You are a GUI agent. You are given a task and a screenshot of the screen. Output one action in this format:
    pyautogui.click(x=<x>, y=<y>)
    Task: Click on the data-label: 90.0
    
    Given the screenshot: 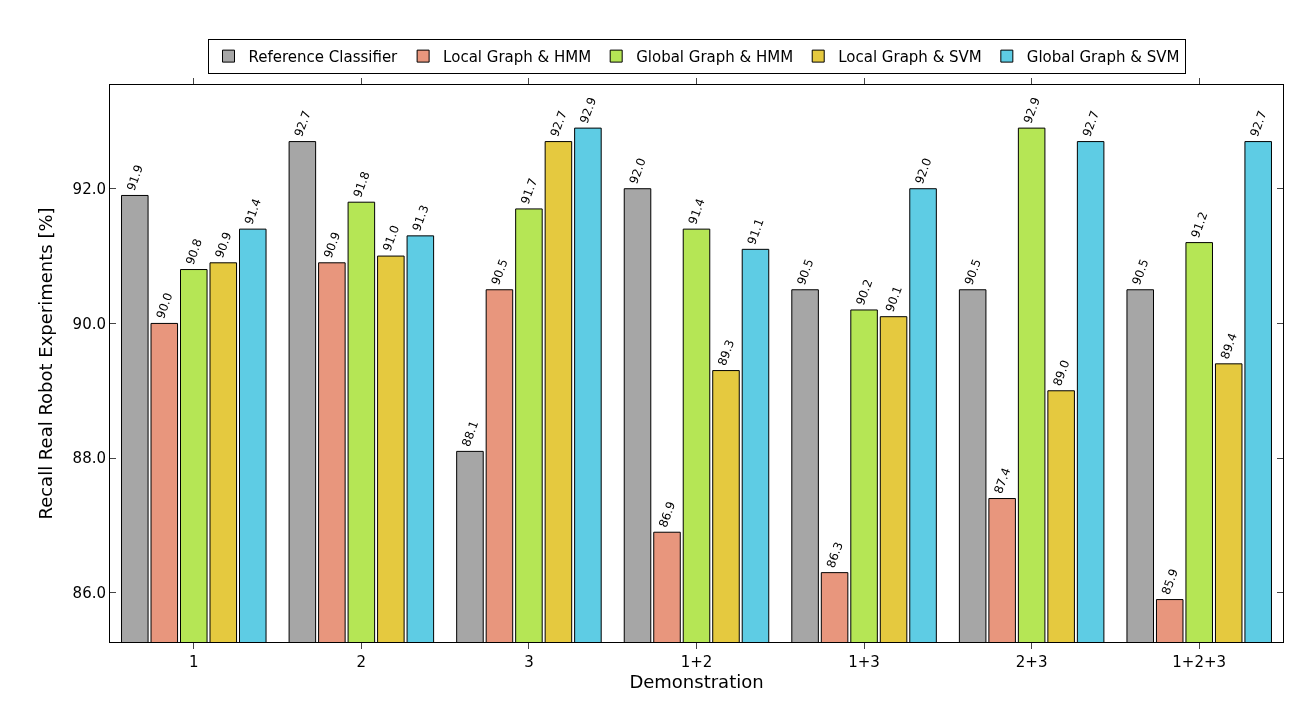 What is the action you would take?
    pyautogui.click(x=164, y=305)
    